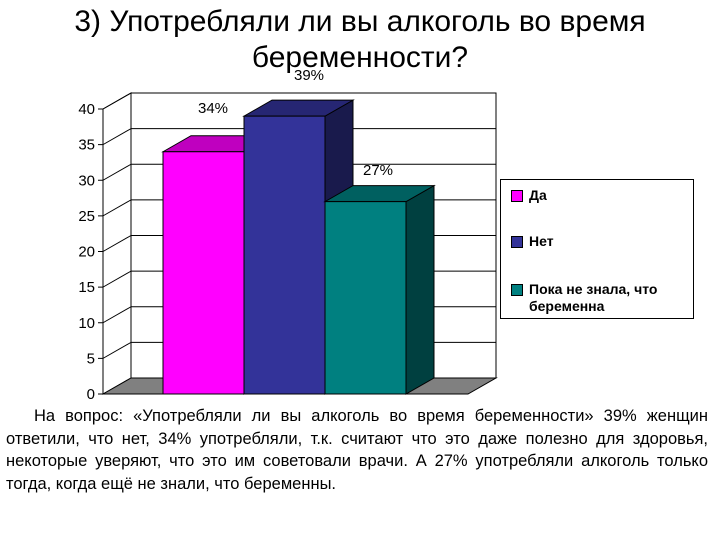 Image resolution: width=720 pixels, height=540 pixels. Describe the element at coordinates (517, 196) in the screenshot. I see `legend-swatch-da` at that location.